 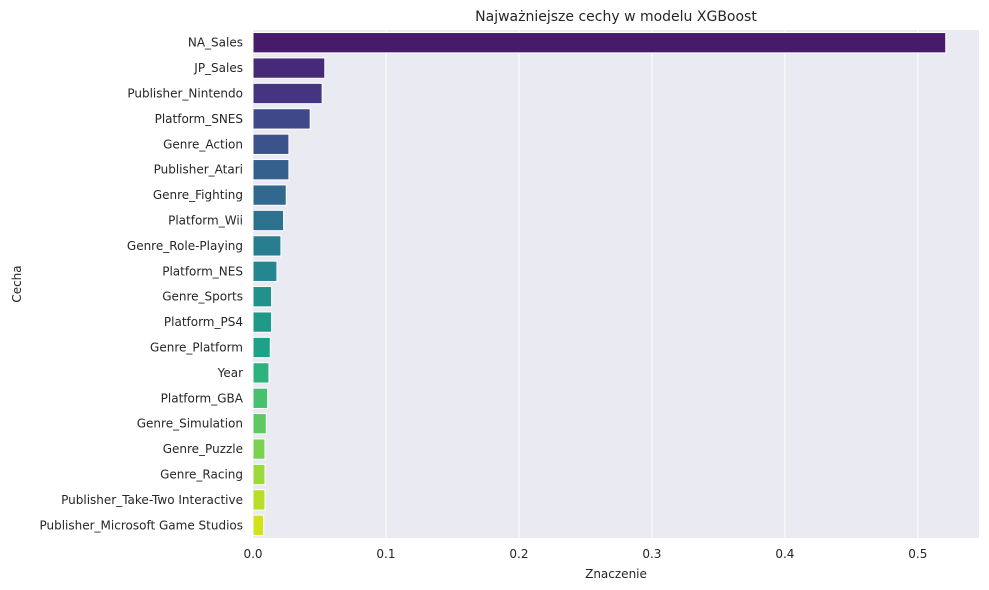 I want to click on y-tick-label: Platform_SNES, so click(x=199, y=119).